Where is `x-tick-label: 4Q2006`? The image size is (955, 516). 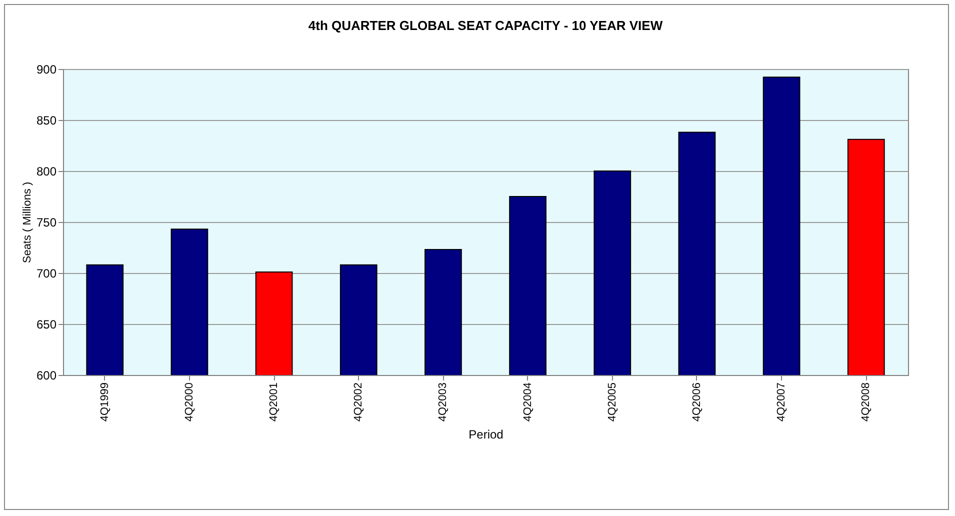
x-tick-label: 4Q2006 is located at coordinates (696, 402).